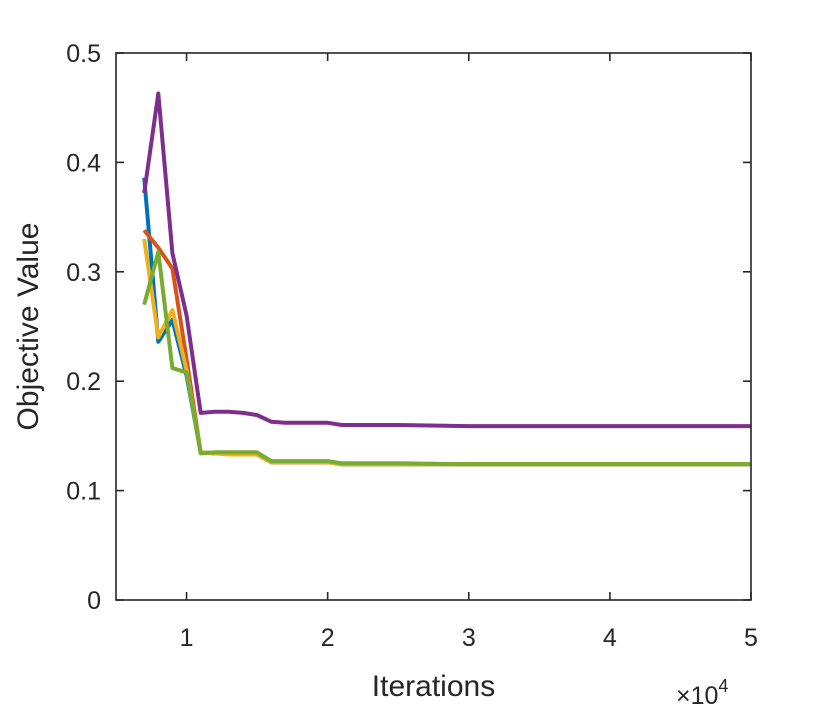 The width and height of the screenshot is (830, 712). I want to click on y-tick-label: 0, so click(94, 601).